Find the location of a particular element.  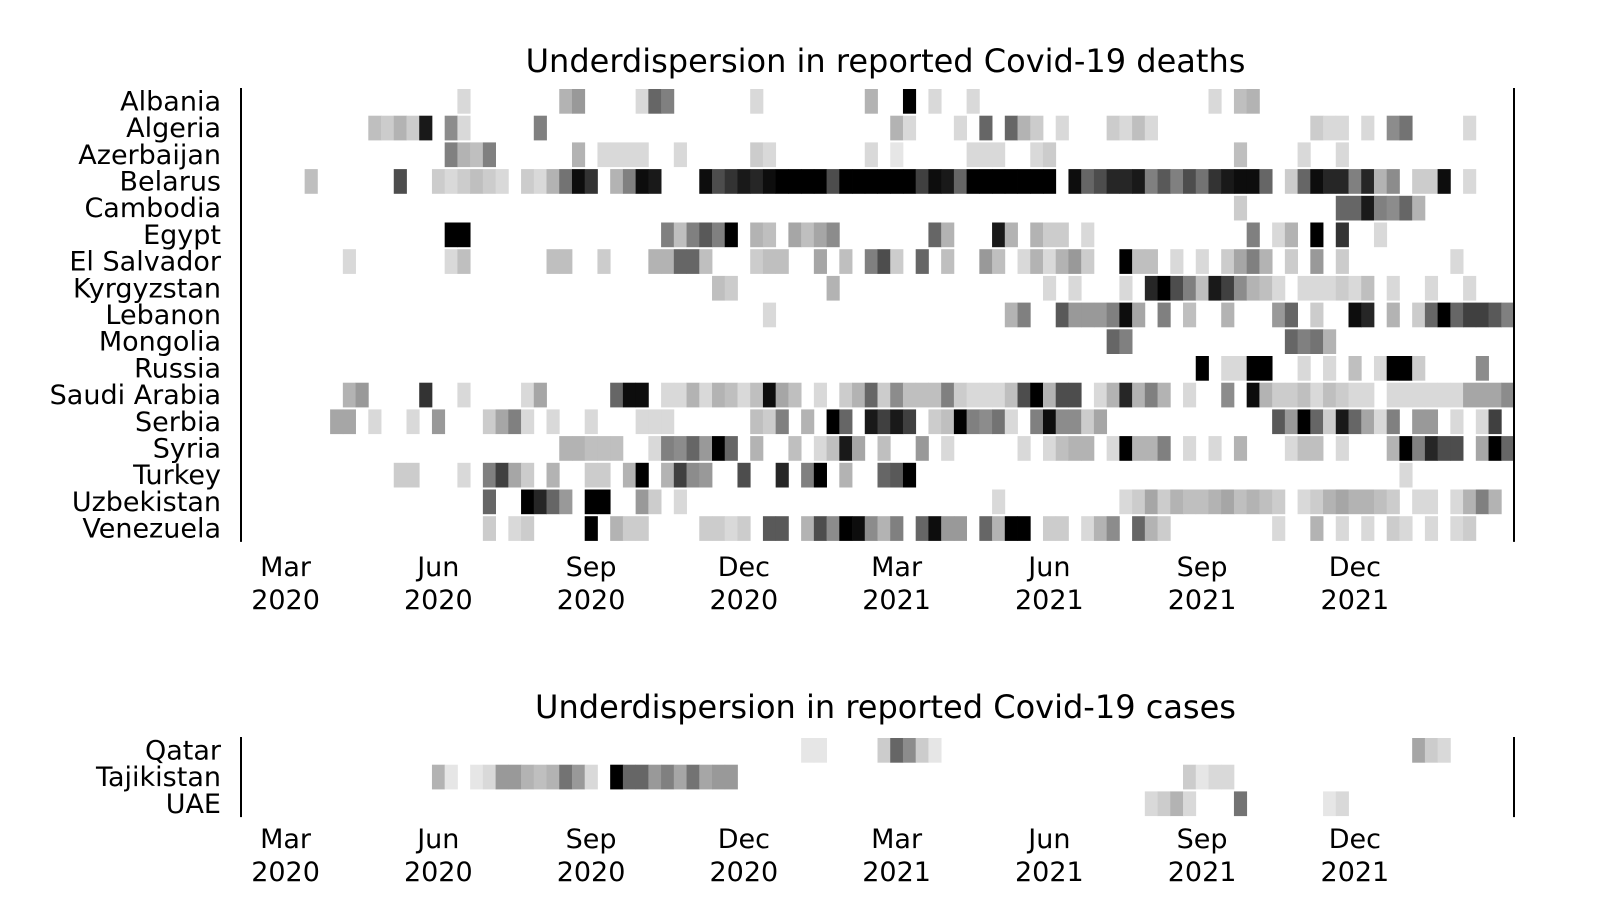

deaths-x-tick-year: 2021 is located at coordinates (1049, 600).